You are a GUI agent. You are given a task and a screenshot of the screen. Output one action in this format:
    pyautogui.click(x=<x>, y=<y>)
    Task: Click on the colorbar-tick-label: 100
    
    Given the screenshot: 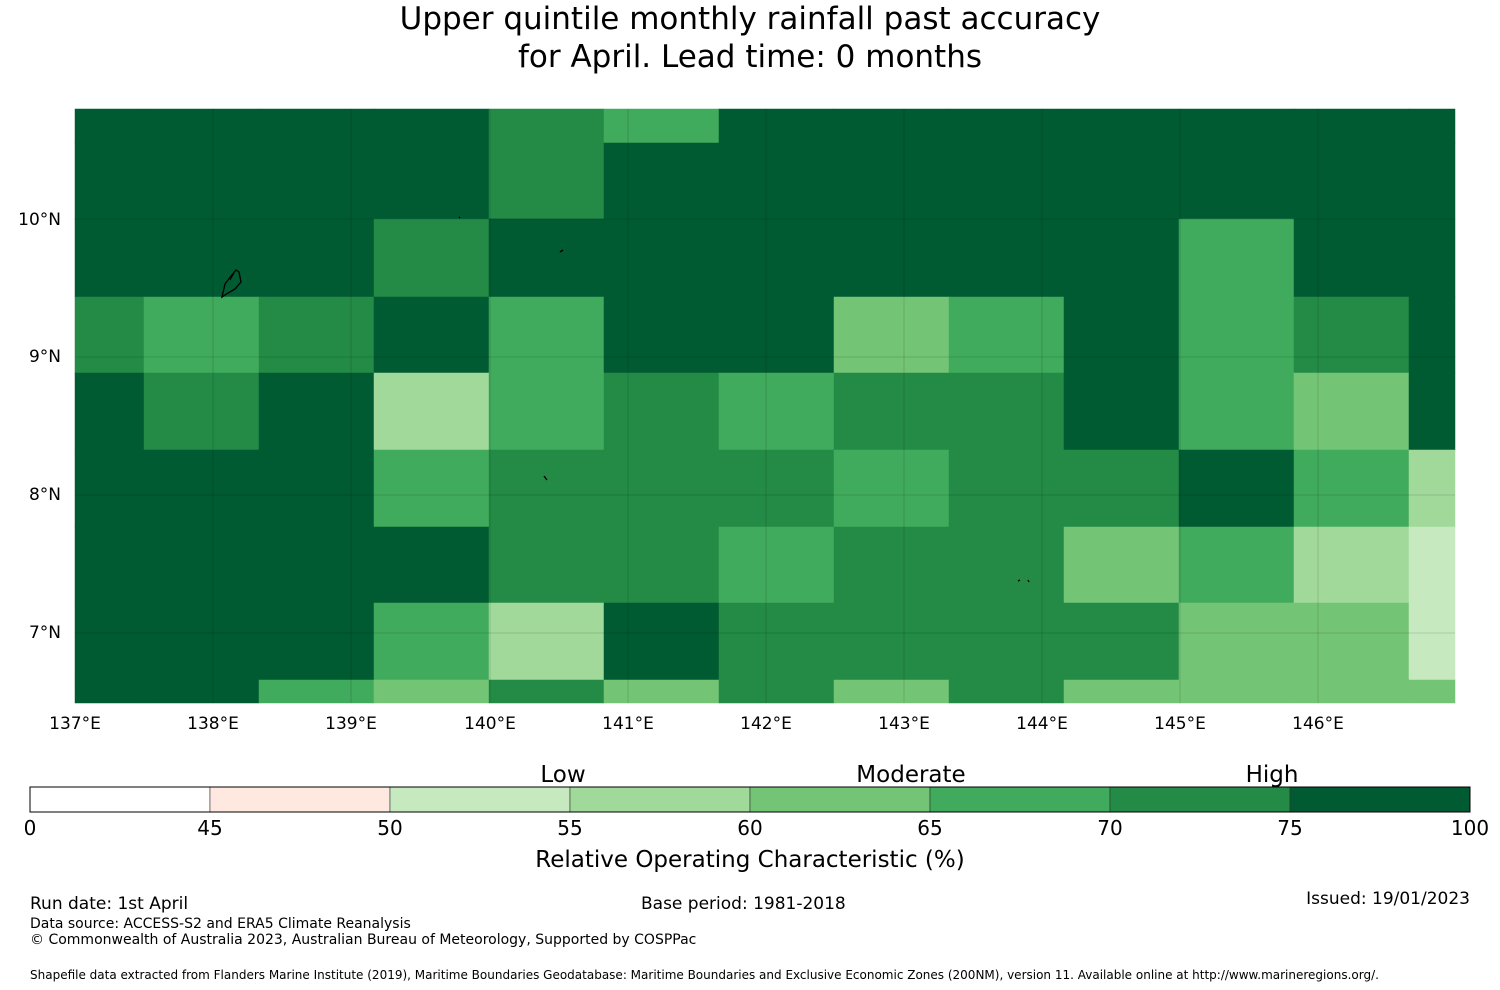 What is the action you would take?
    pyautogui.click(x=1470, y=828)
    